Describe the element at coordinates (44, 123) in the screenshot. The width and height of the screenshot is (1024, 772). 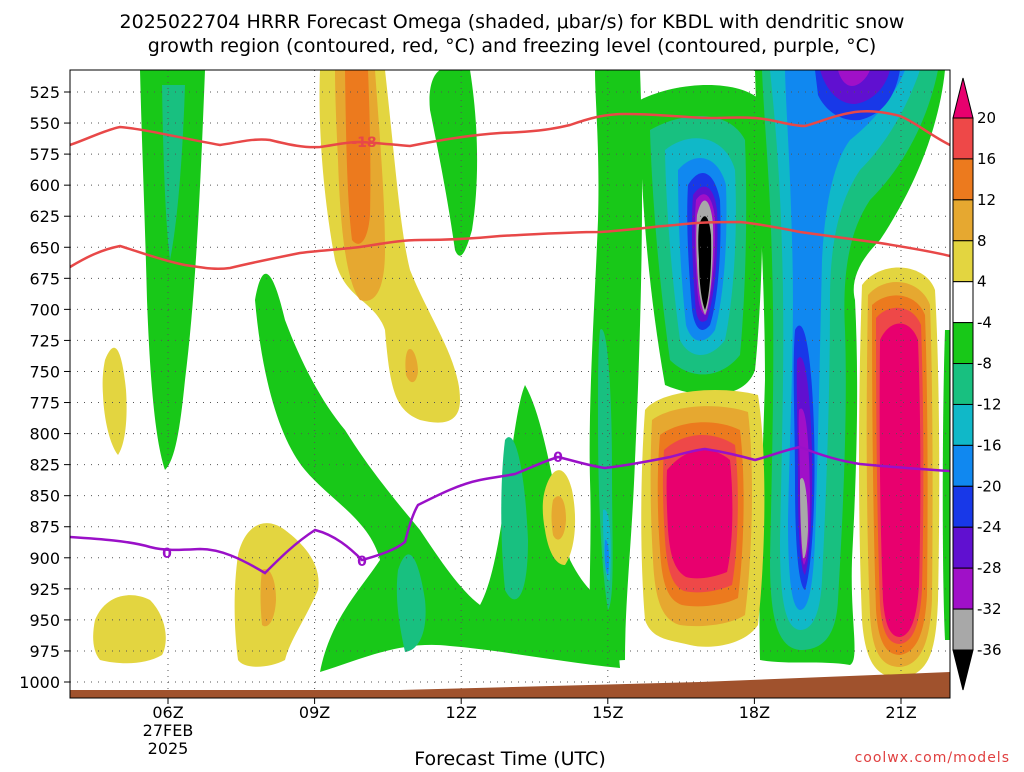
I see `y-tick-label: 550` at that location.